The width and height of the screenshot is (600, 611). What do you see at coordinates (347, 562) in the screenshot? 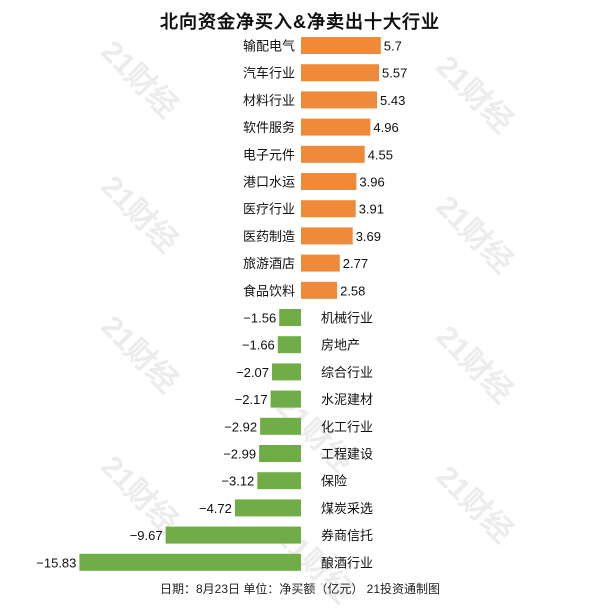
I see `category-label: 酿酒行业` at bounding box center [347, 562].